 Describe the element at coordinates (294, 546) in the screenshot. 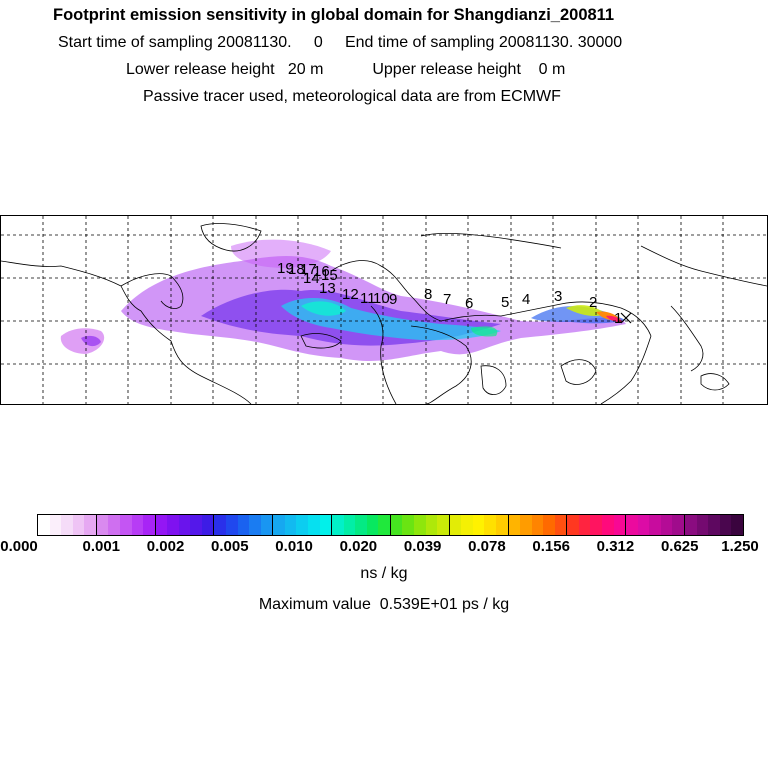

I see `colorbar-tick-label: 0.010` at that location.